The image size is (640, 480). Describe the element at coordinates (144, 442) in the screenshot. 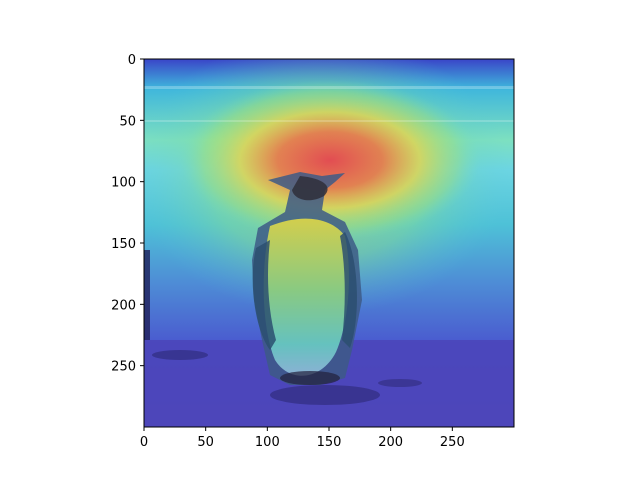

I see `x-tick-label: 0` at that location.